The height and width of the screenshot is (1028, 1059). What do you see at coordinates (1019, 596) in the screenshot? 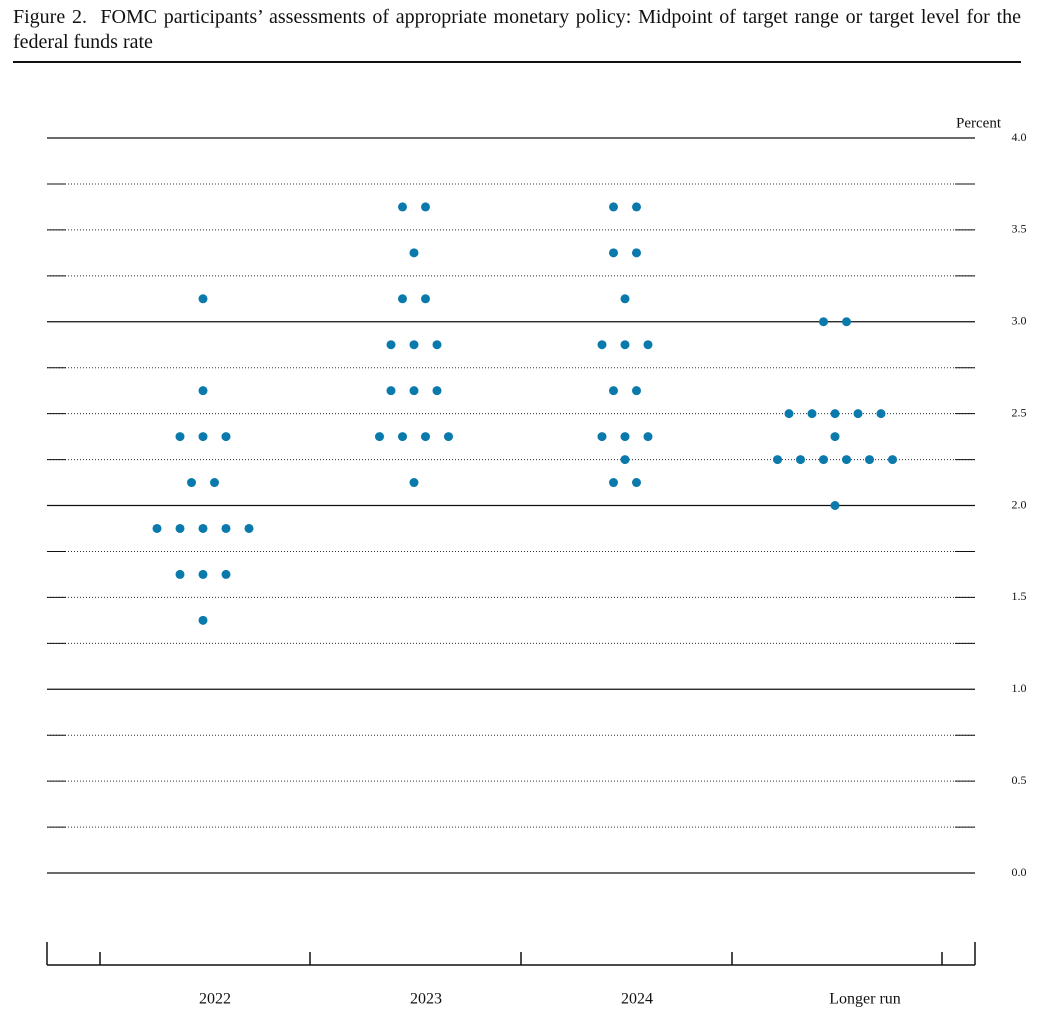
I see `y-tick-label: 1.5` at bounding box center [1019, 596].